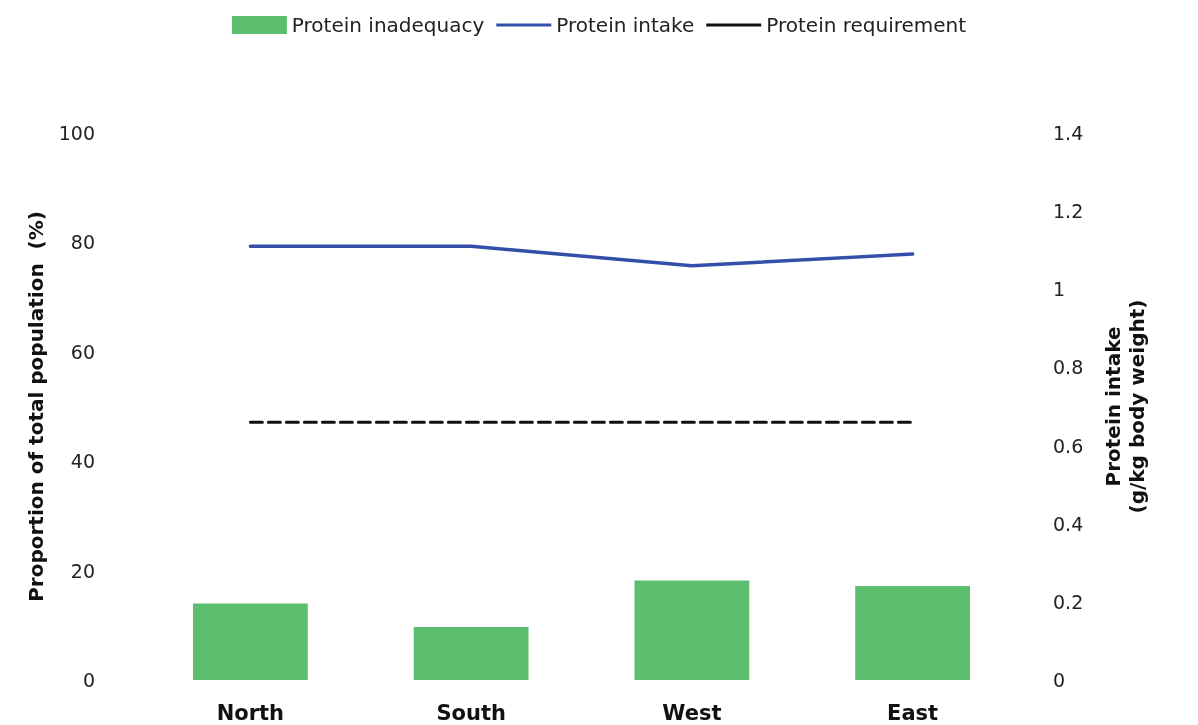 This screenshot has width=1198, height=725. Describe the element at coordinates (692, 712) in the screenshot. I see `x-tick-label: West` at that location.